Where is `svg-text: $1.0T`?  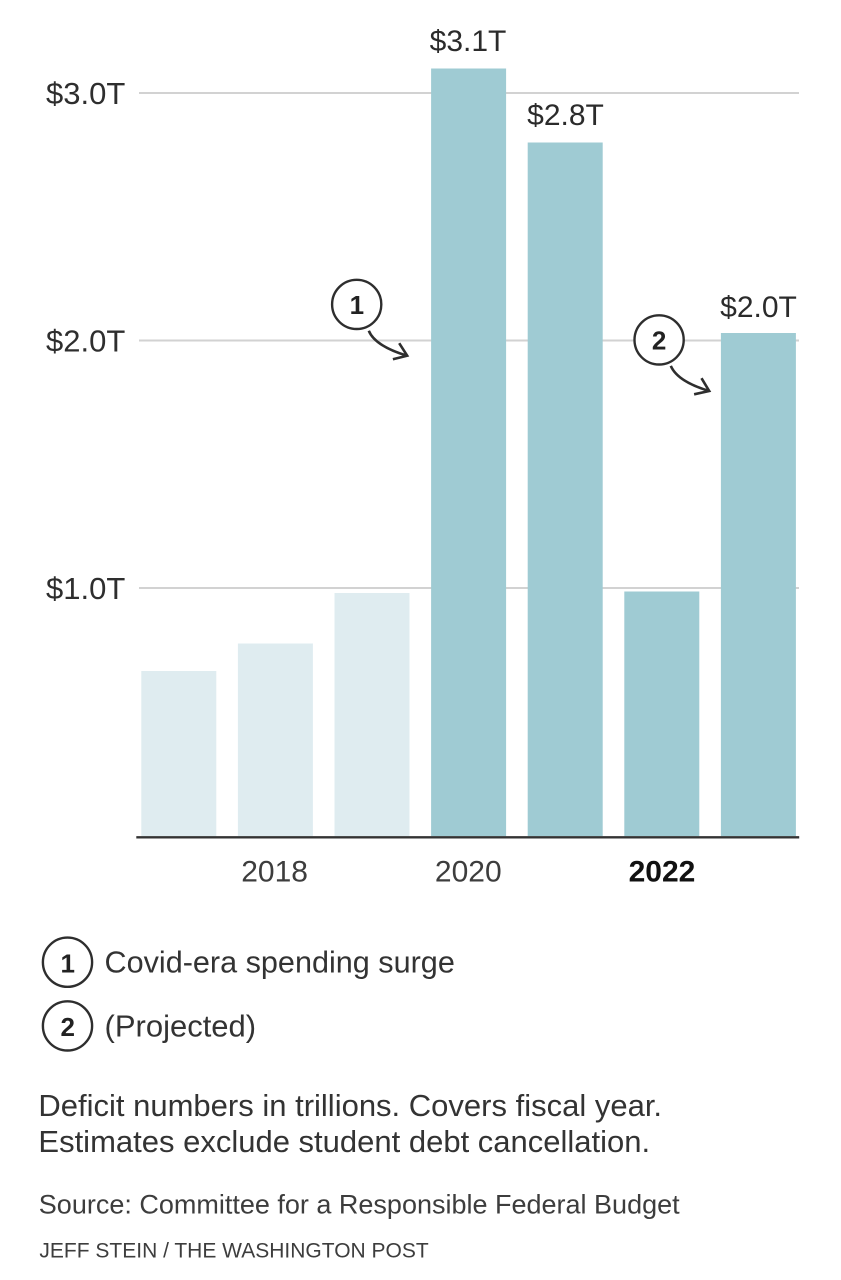 svg-text: $1.0T is located at coordinates (85, 588).